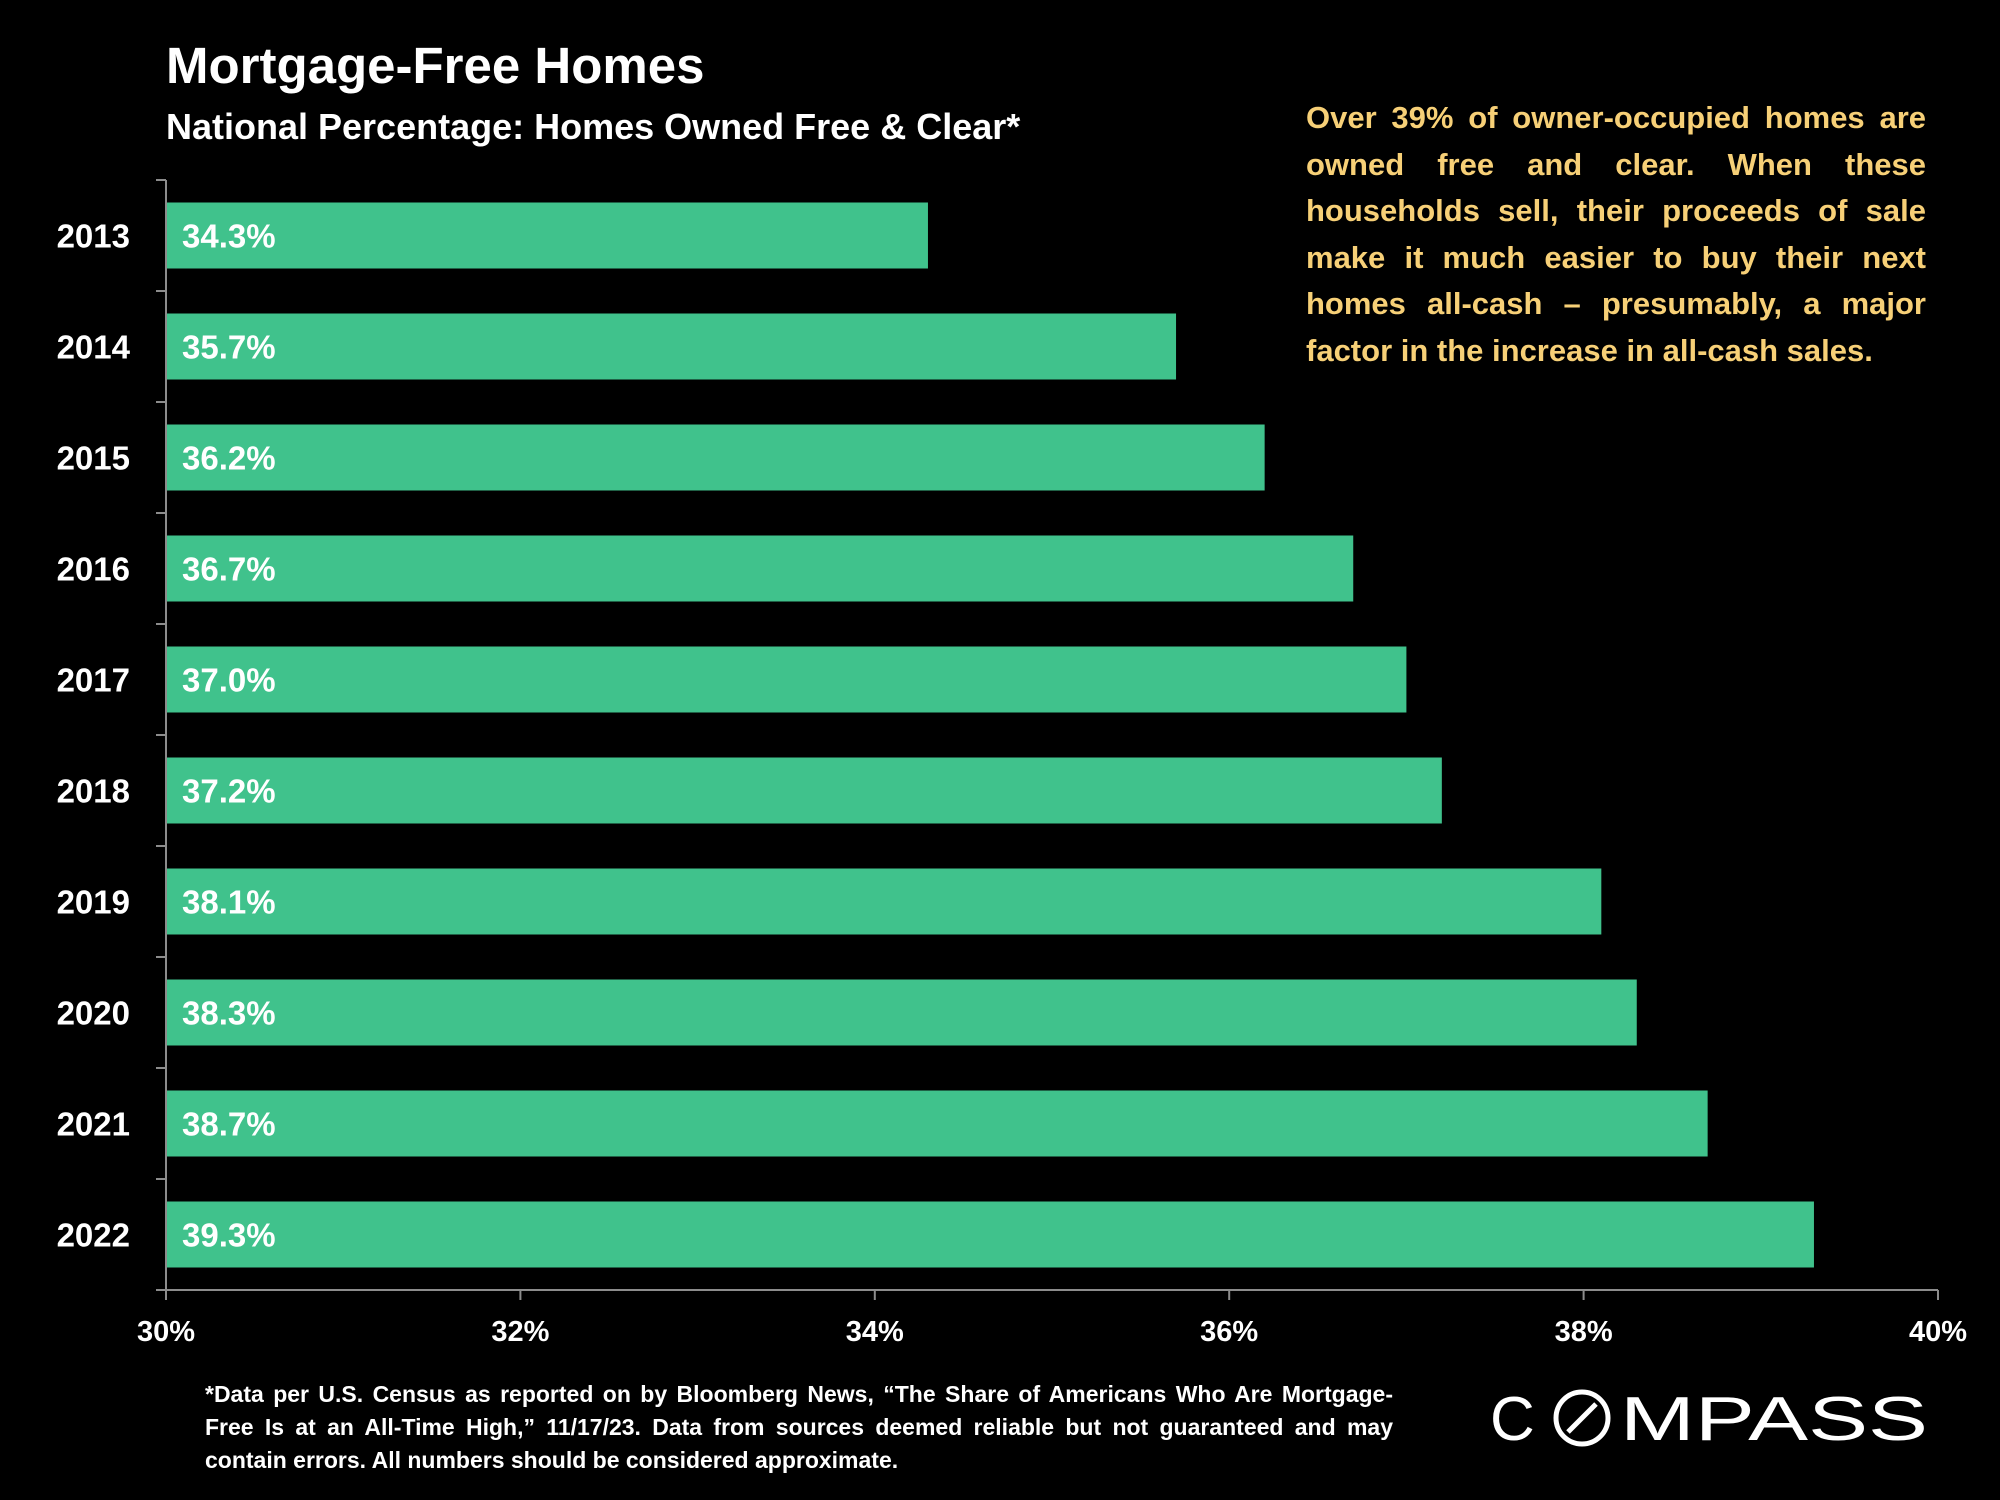  I want to click on chart-title: Mortgage-Free Homes, so click(435, 65).